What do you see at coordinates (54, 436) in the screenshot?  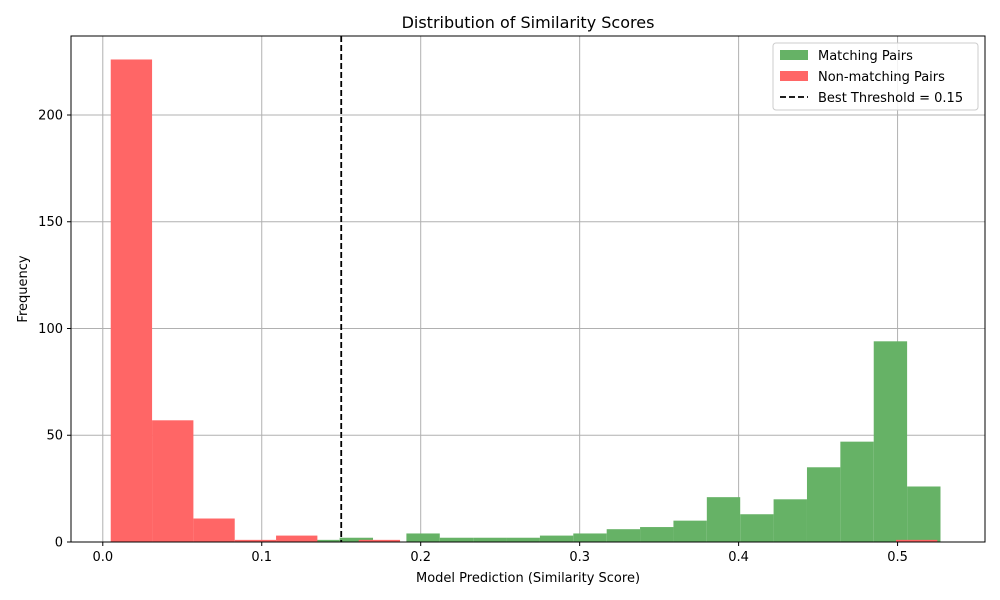 I see `y-tick-label: 50` at bounding box center [54, 436].